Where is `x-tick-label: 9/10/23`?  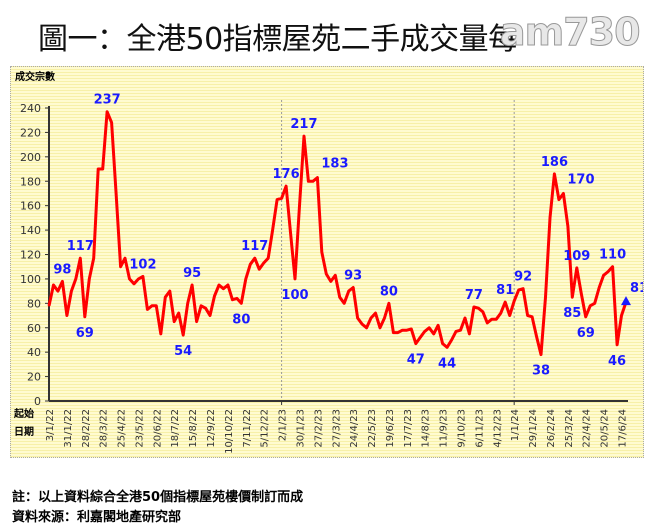 x-tick-label: 9/10/23 is located at coordinates (462, 428).